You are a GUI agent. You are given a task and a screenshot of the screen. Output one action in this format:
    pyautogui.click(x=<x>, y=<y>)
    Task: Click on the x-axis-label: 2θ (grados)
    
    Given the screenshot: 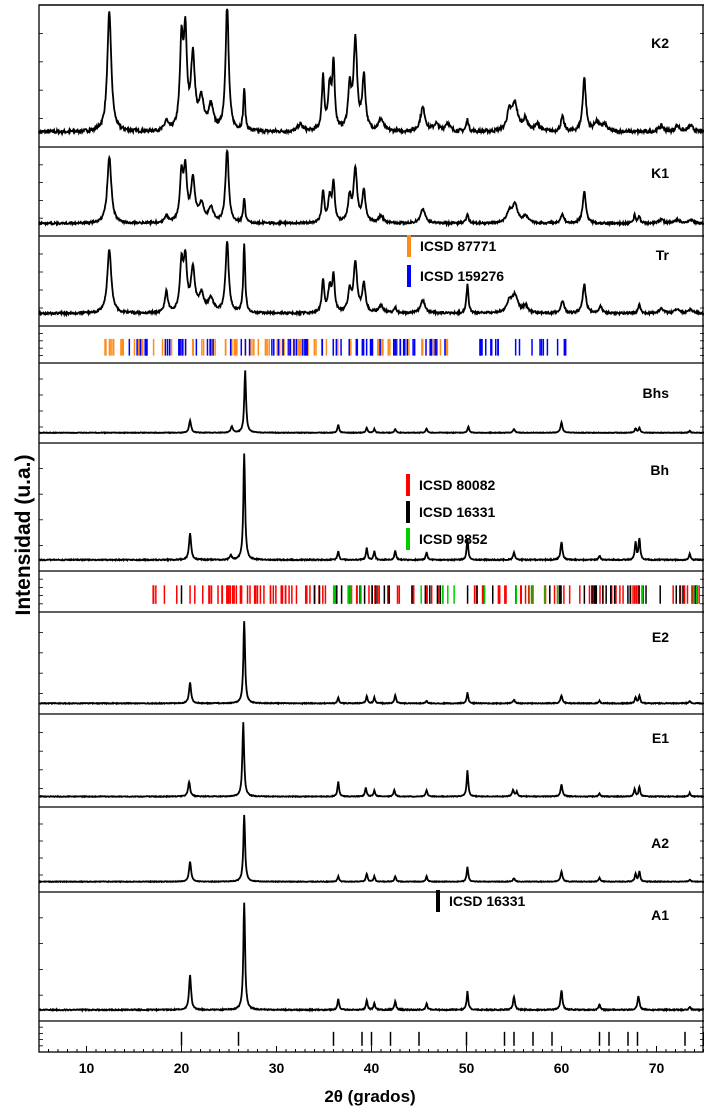 What is the action you would take?
    pyautogui.click(x=369, y=1096)
    